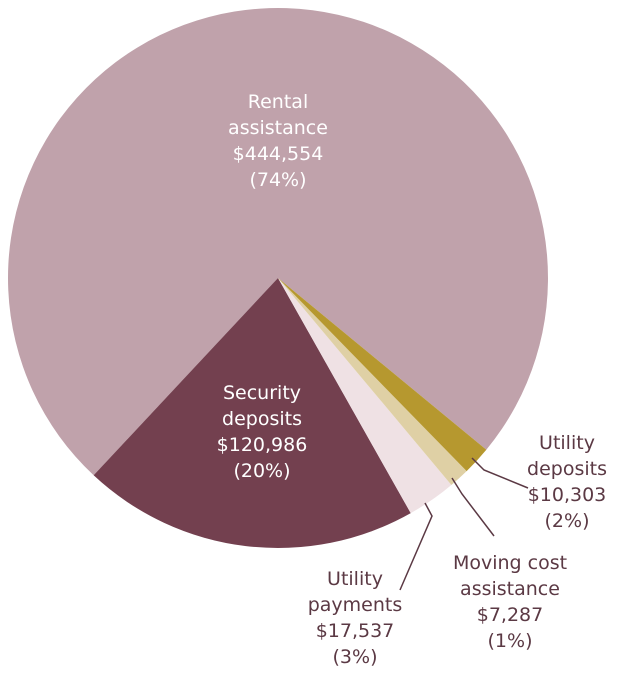 The image size is (621, 673). I want to click on value-label: $120,986, so click(262, 445).